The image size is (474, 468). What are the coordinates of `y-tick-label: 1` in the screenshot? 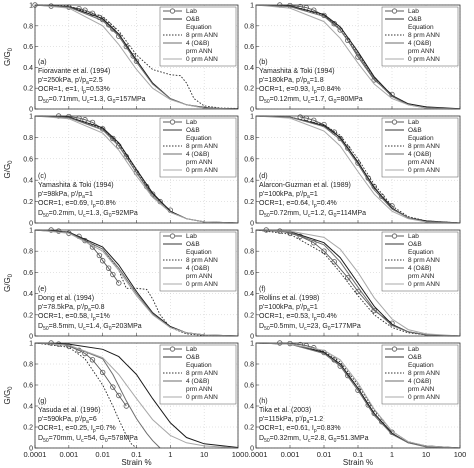 It's located at (31, 344).